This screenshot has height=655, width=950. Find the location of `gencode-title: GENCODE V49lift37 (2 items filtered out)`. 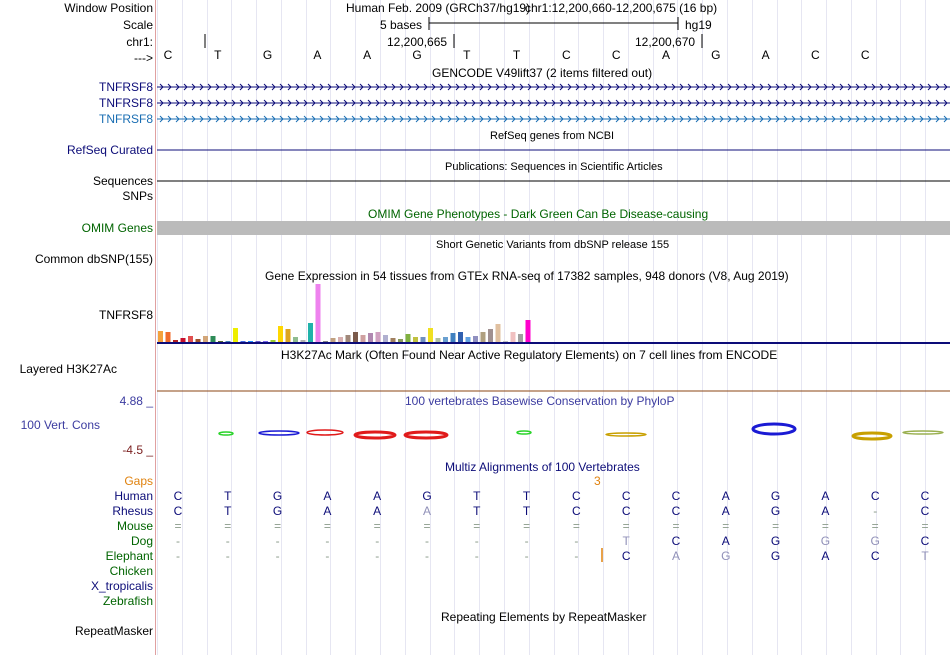

gencode-title: GENCODE V49lift37 (2 items filtered out) is located at coordinates (542, 73).